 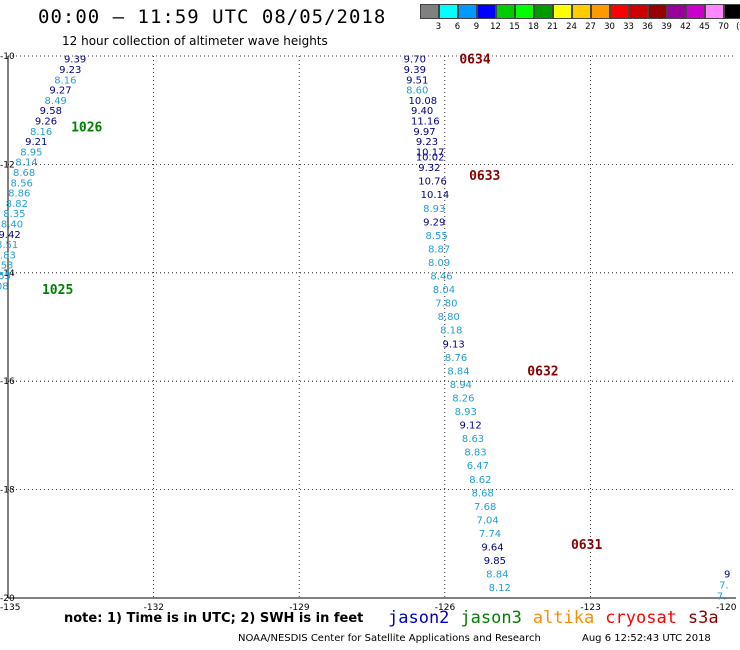 I want to click on swh-value: 9.40, so click(x=422, y=111).